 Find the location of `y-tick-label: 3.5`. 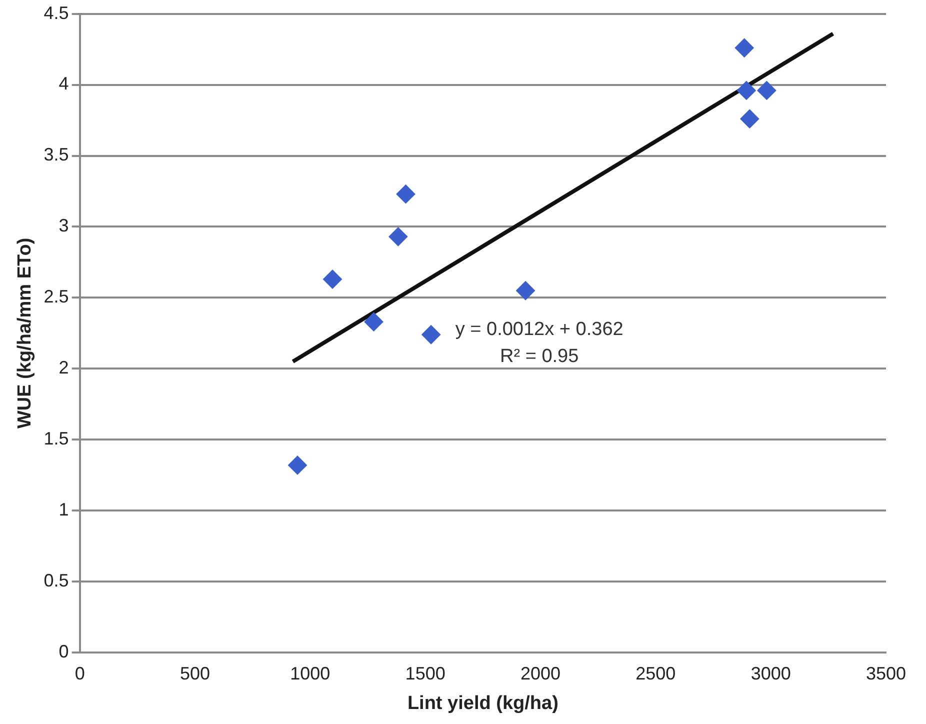

y-tick-label: 3.5 is located at coordinates (56, 154).